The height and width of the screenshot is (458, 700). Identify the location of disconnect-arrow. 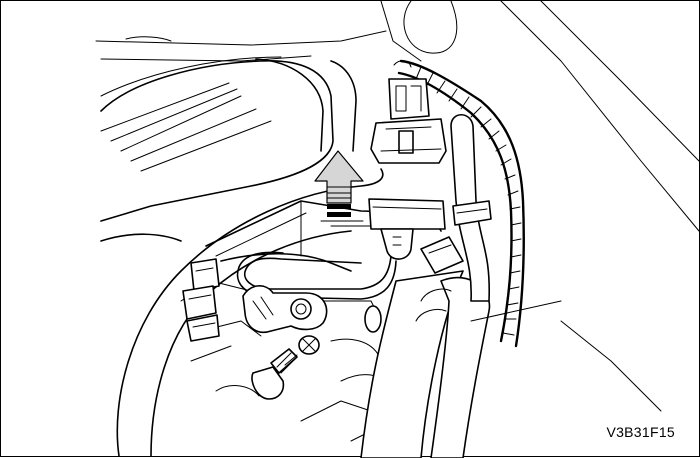
(339, 186).